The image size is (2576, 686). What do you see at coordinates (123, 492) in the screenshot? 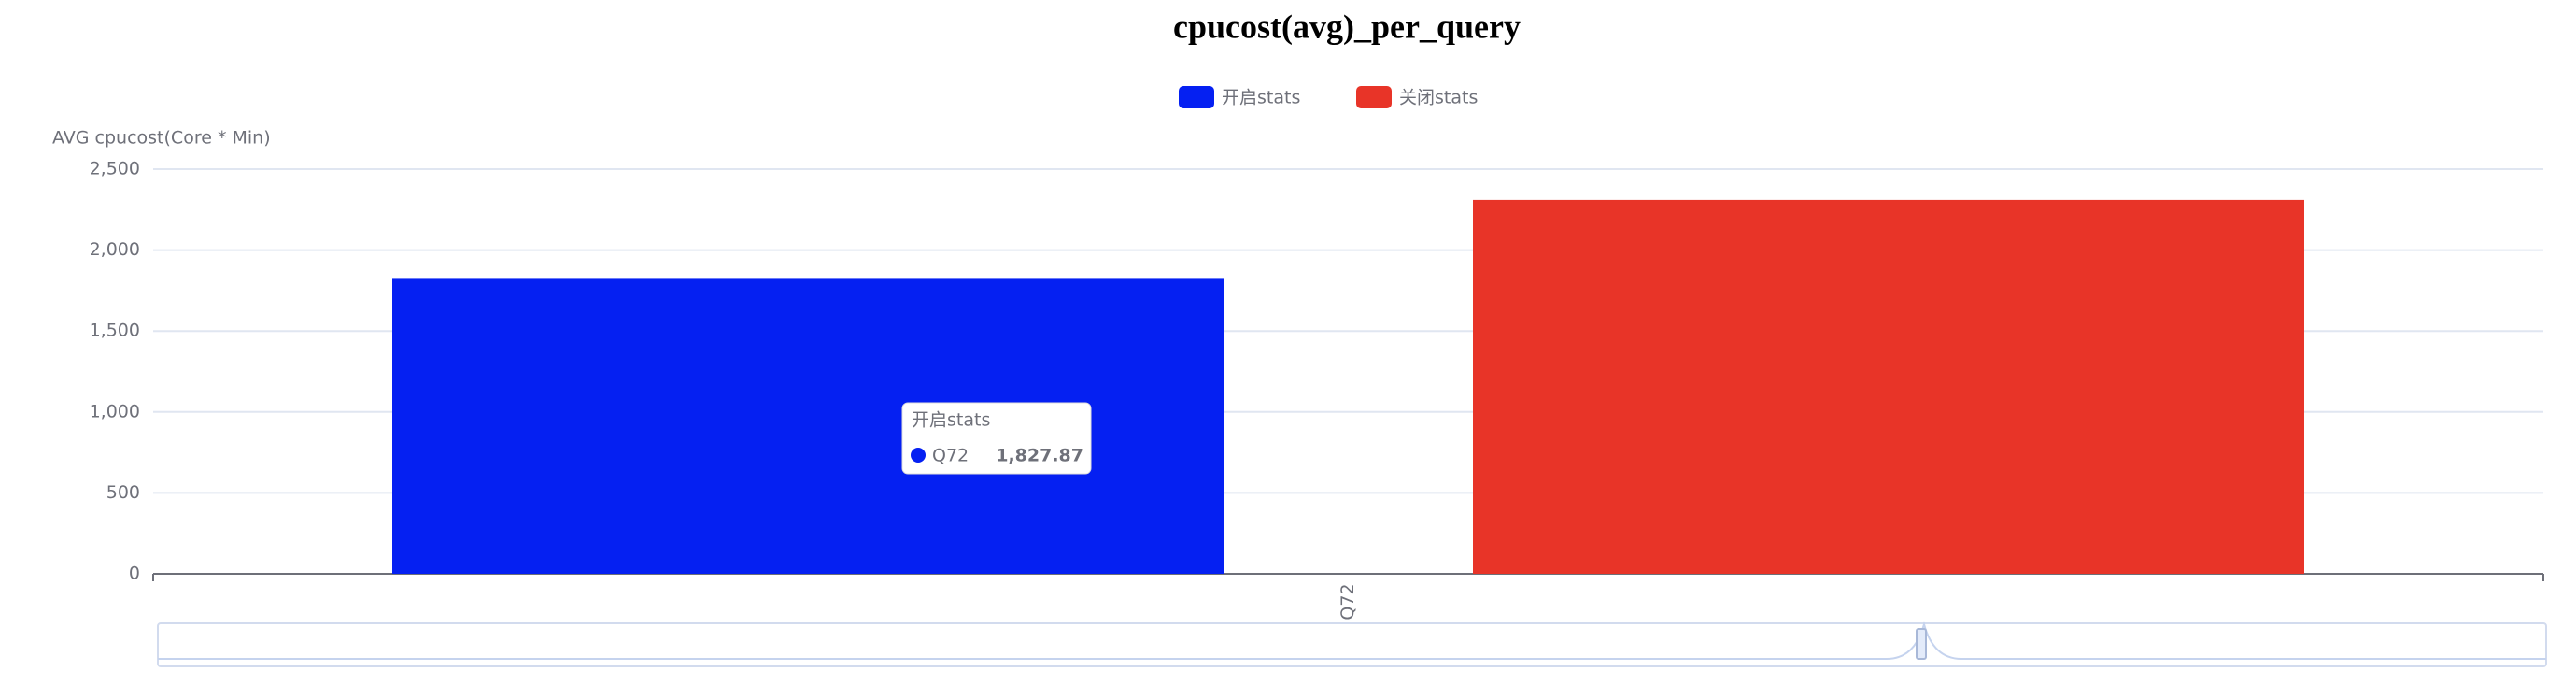
I see `y-tick-label: 500` at bounding box center [123, 492].